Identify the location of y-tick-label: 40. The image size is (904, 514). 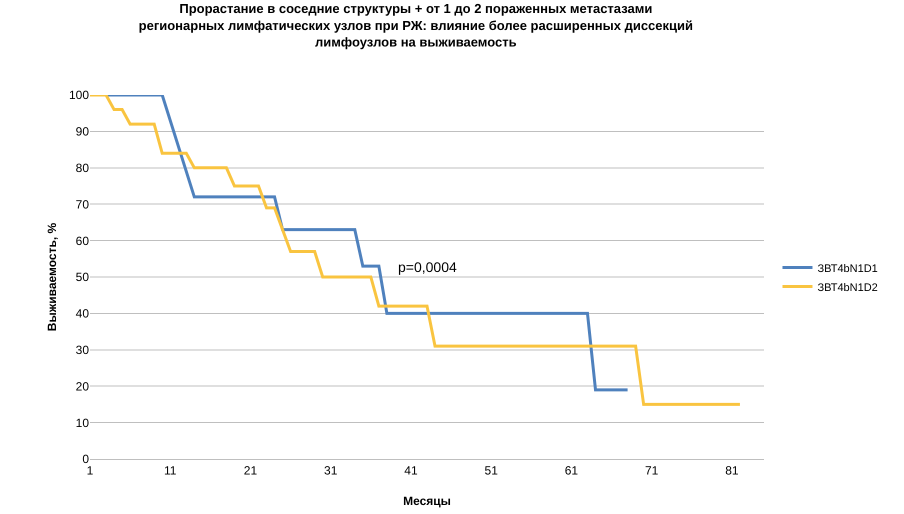
(83, 313).